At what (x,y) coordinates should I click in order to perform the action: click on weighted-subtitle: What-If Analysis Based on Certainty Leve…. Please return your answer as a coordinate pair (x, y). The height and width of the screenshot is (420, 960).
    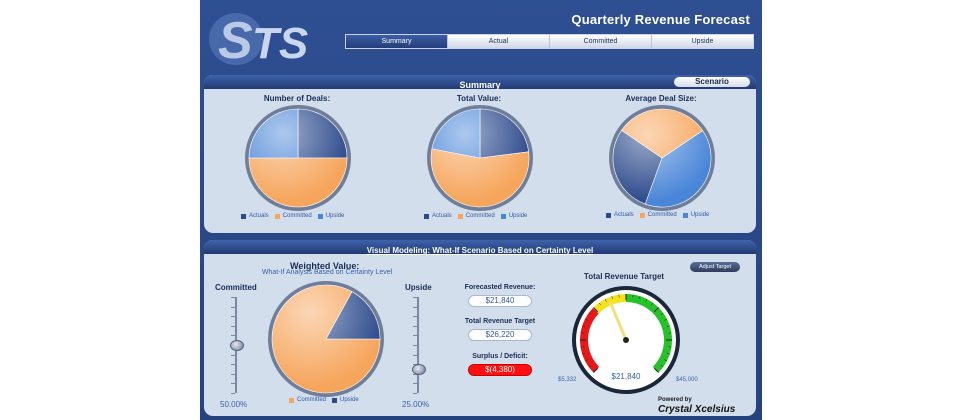
    Looking at the image, I should click on (327, 272).